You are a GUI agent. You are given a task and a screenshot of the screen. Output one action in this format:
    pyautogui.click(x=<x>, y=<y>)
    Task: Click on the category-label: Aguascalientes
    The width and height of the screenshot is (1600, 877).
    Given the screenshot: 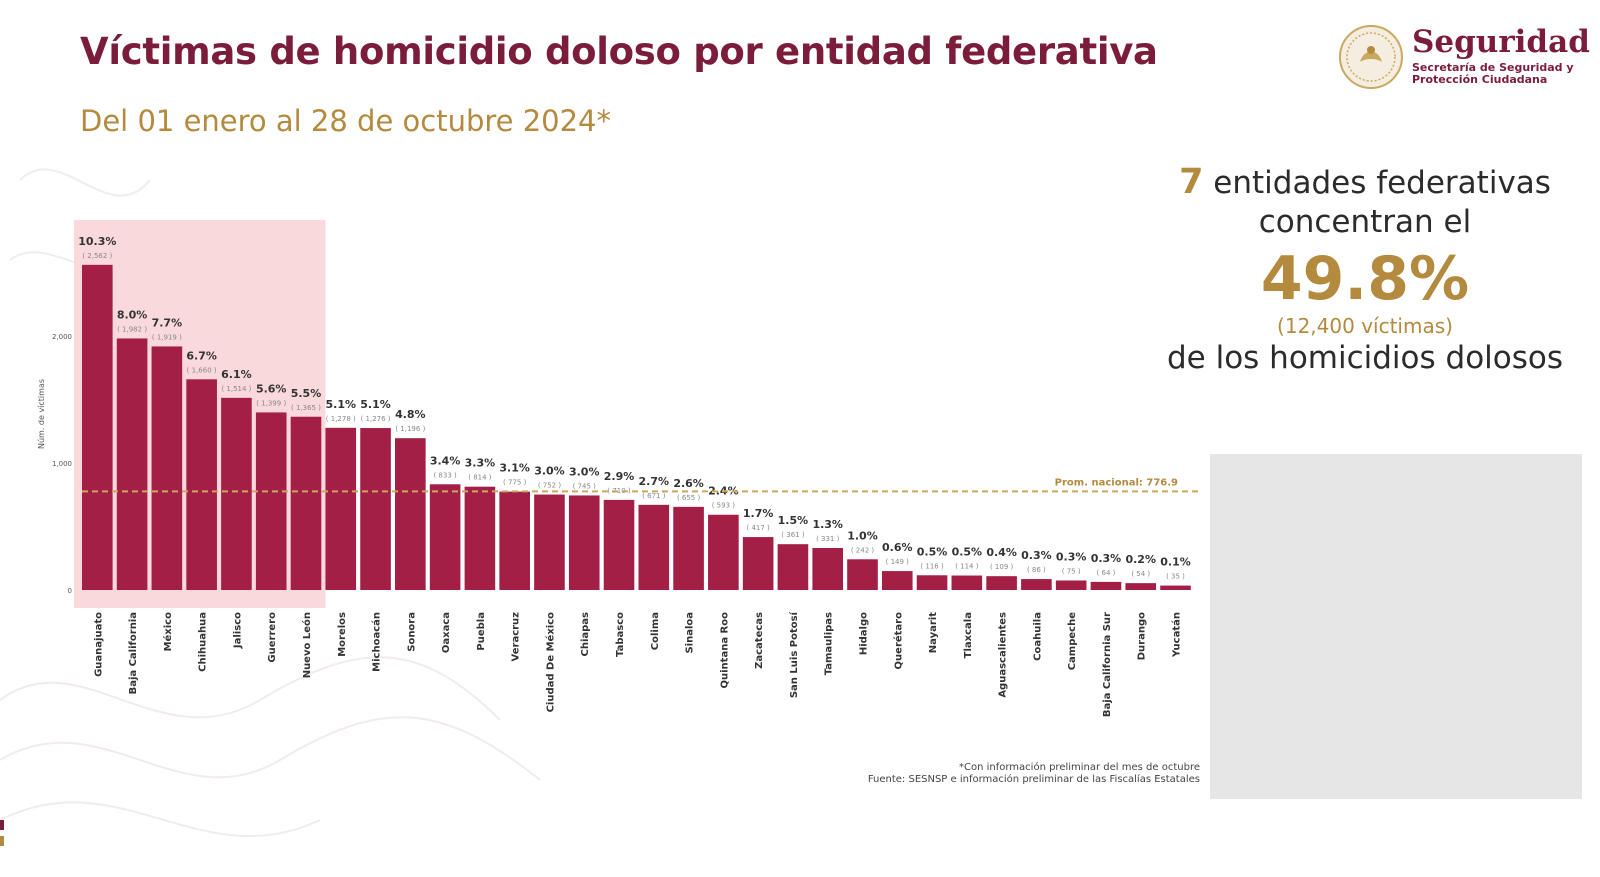 What is the action you would take?
    pyautogui.click(x=1003, y=655)
    